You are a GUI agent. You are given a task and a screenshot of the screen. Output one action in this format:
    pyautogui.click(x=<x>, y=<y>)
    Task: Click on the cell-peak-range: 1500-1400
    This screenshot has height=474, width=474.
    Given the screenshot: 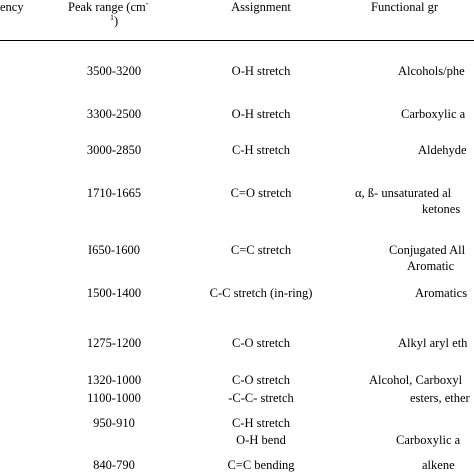 What is the action you would take?
    pyautogui.click(x=114, y=293)
    